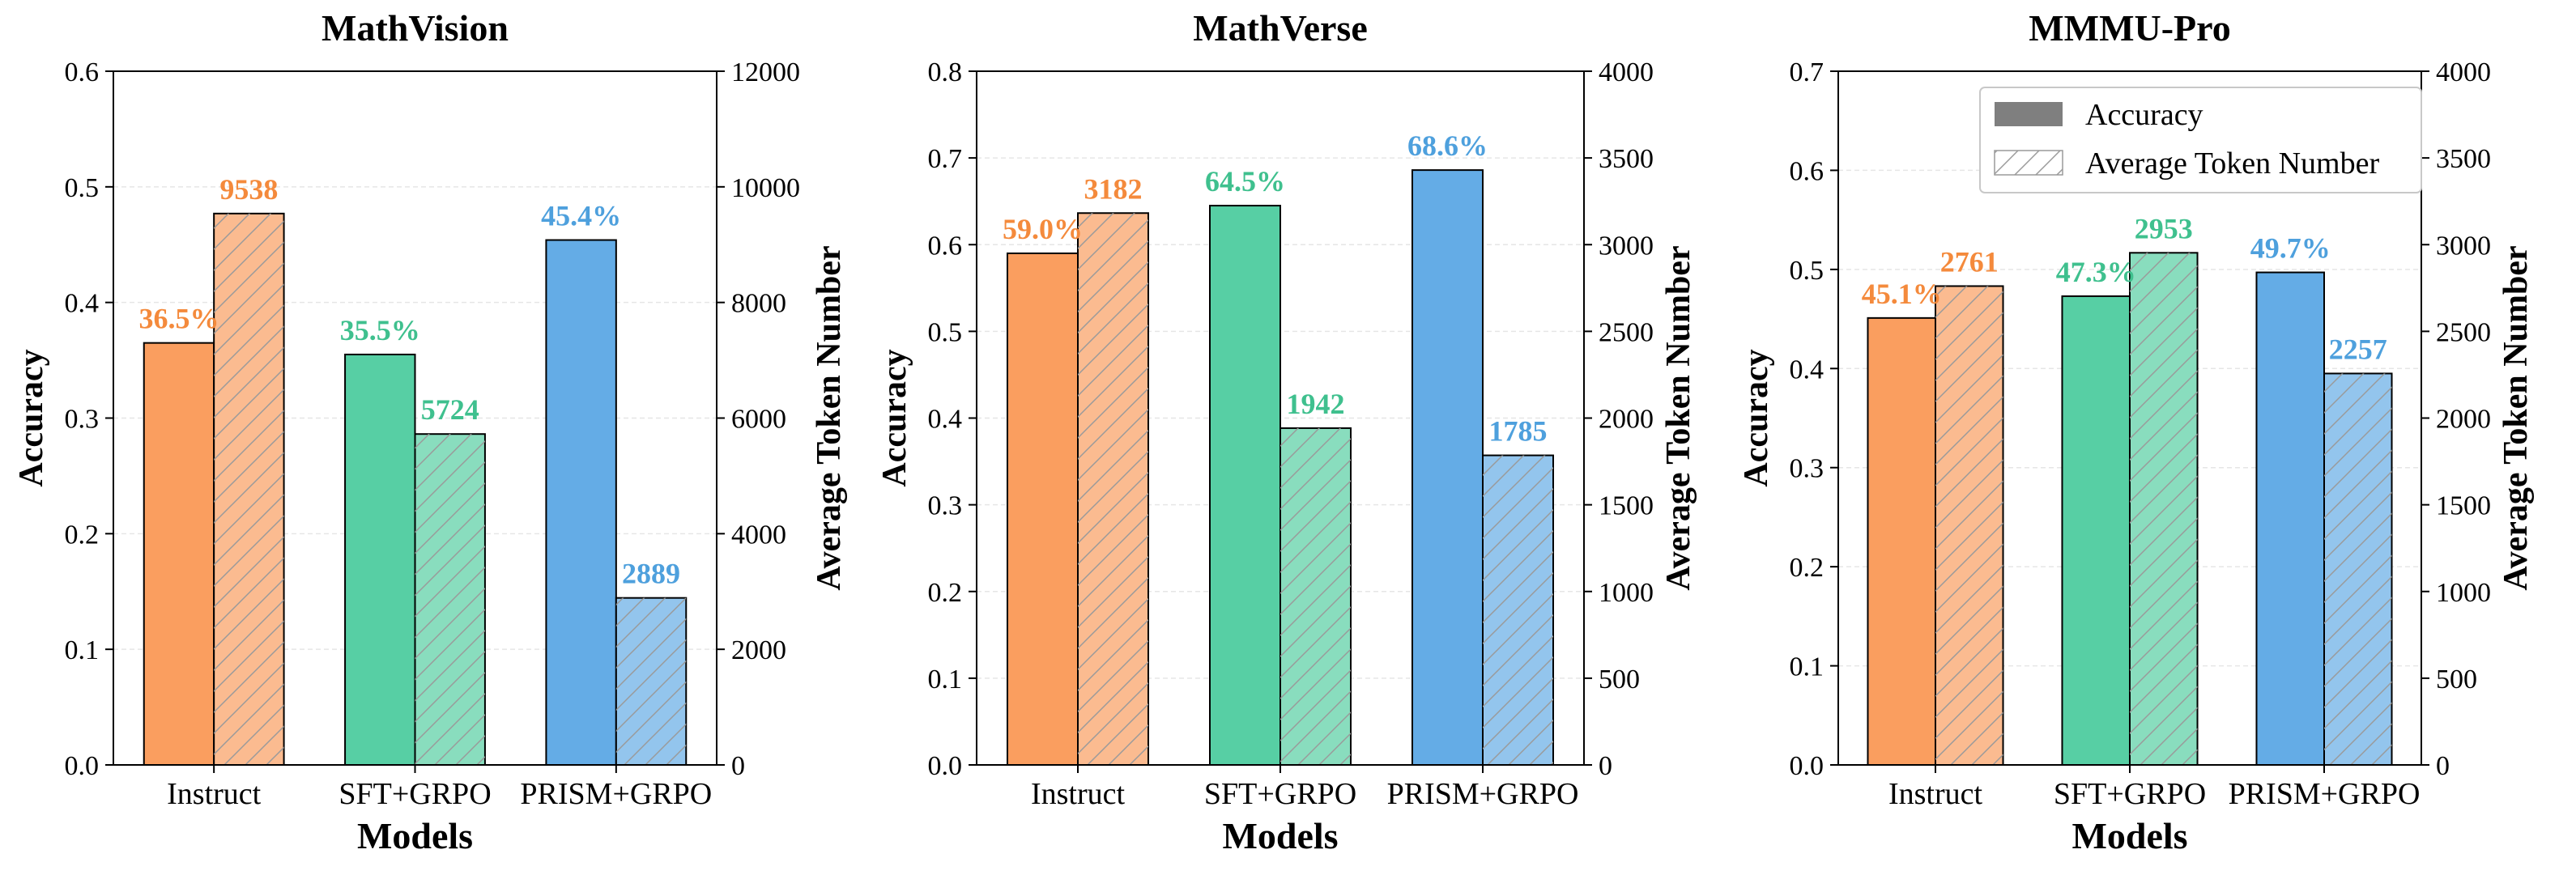  I want to click on y2-tick-label: 10000, so click(765, 188).